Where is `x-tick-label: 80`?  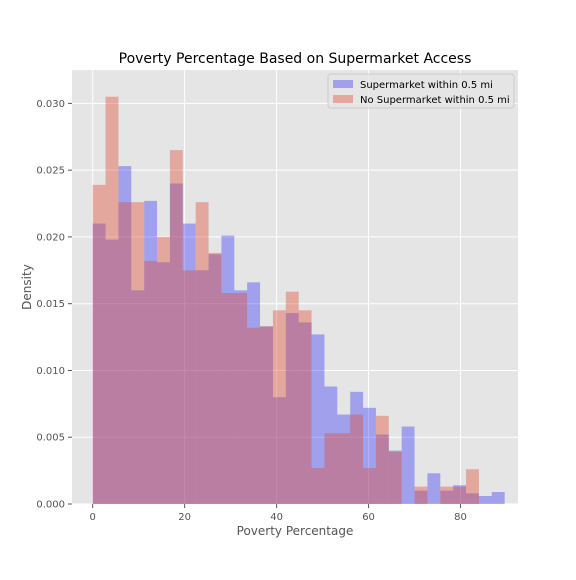 x-tick-label: 80 is located at coordinates (460, 517).